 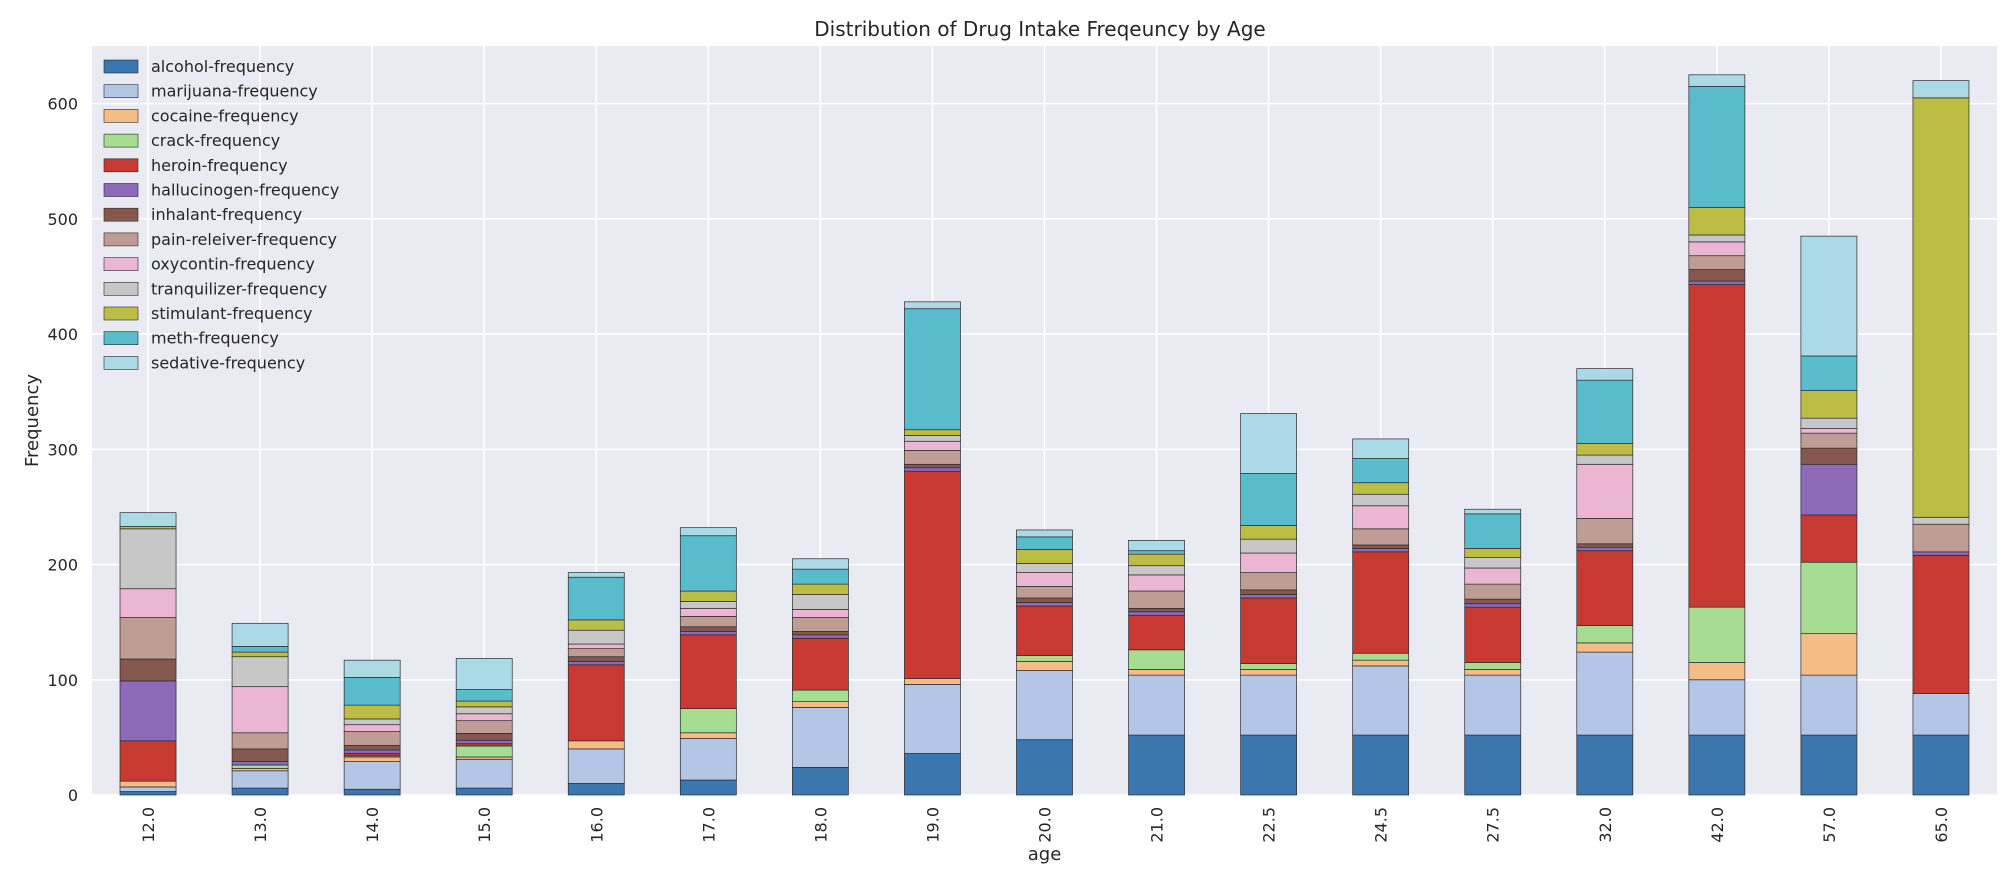 What do you see at coordinates (1269, 825) in the screenshot?
I see `x-tick-label: 22.5` at bounding box center [1269, 825].